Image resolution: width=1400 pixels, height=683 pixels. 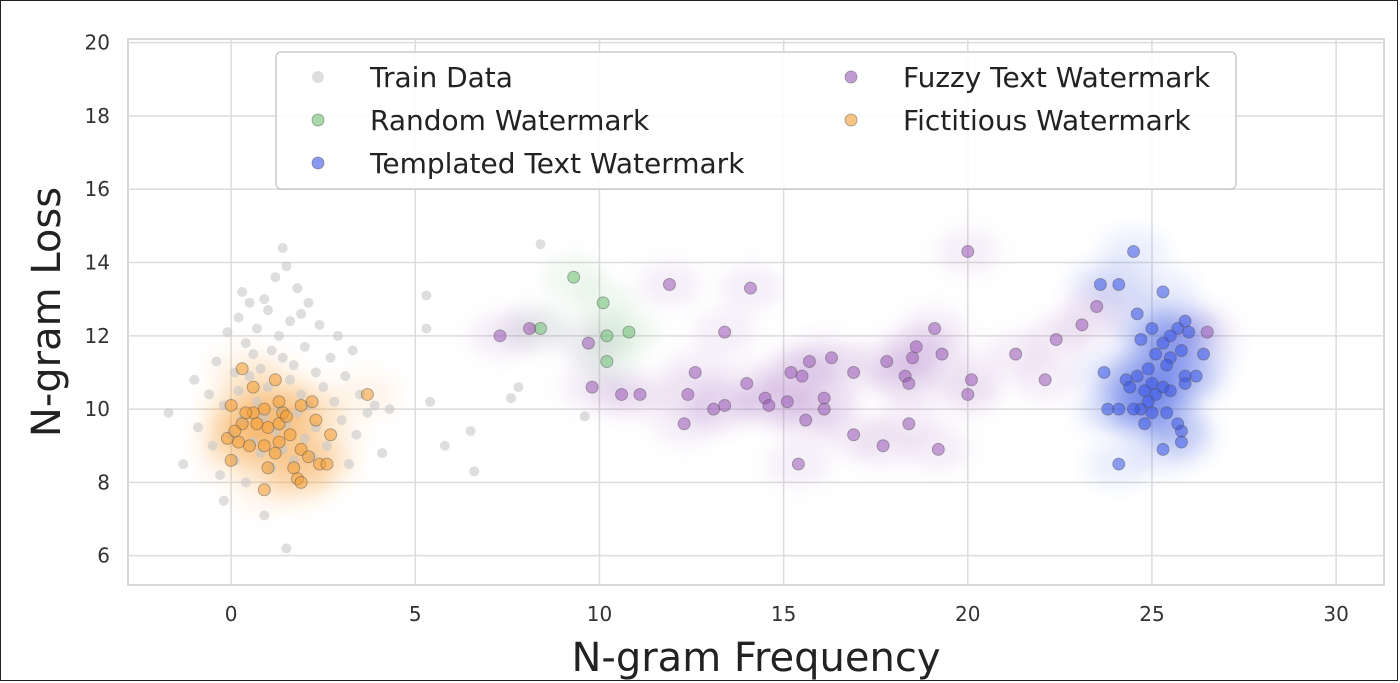 I want to click on legend-label-random-watermark: Random Watermark, so click(x=510, y=120).